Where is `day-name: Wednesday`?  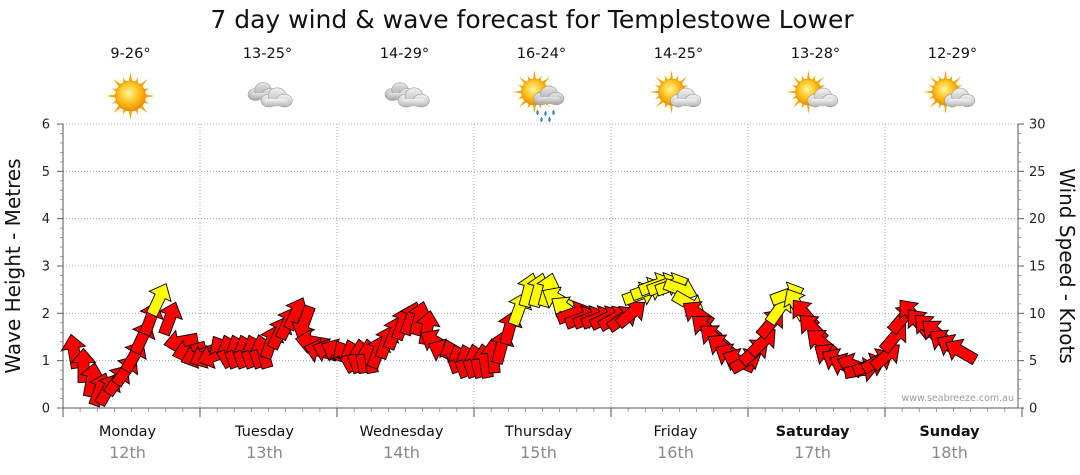
day-name: Wednesday is located at coordinates (402, 432).